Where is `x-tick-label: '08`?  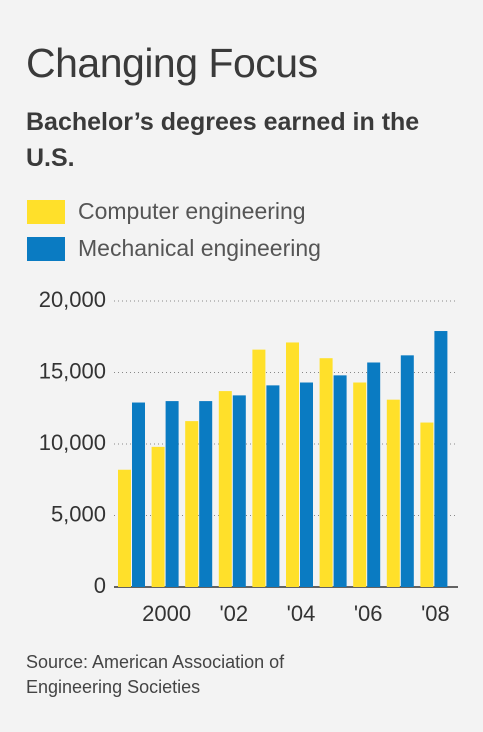
x-tick-label: '08 is located at coordinates (435, 613).